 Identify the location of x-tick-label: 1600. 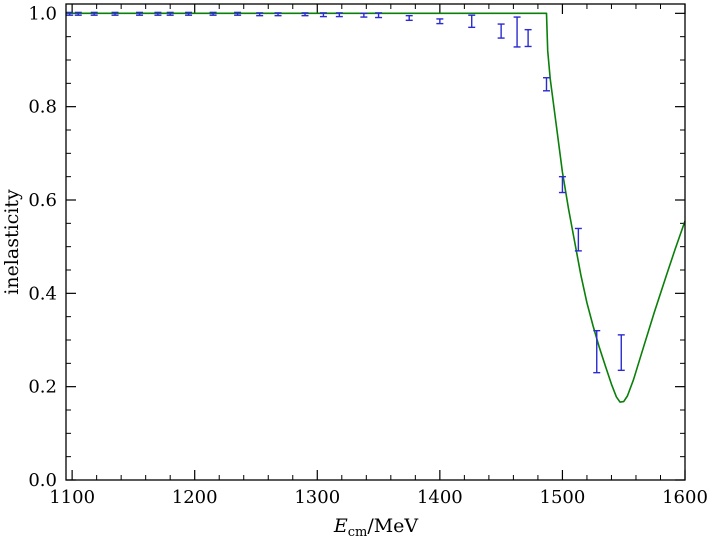
(685, 497).